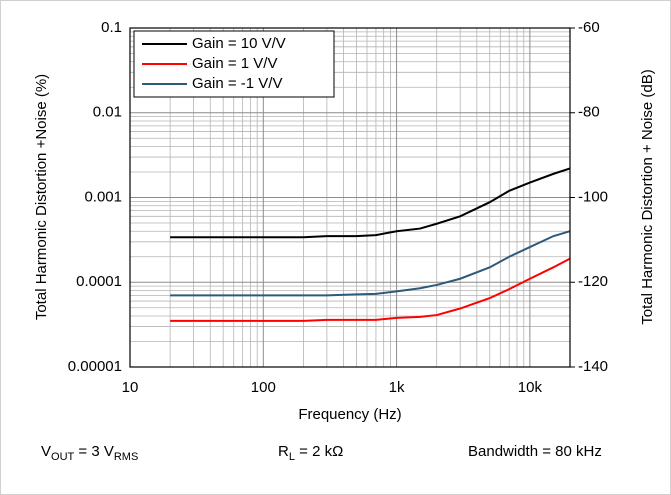 Image resolution: width=671 pixels, height=495 pixels. What do you see at coordinates (130, 387) in the screenshot?
I see `x-tick-label: 10` at bounding box center [130, 387].